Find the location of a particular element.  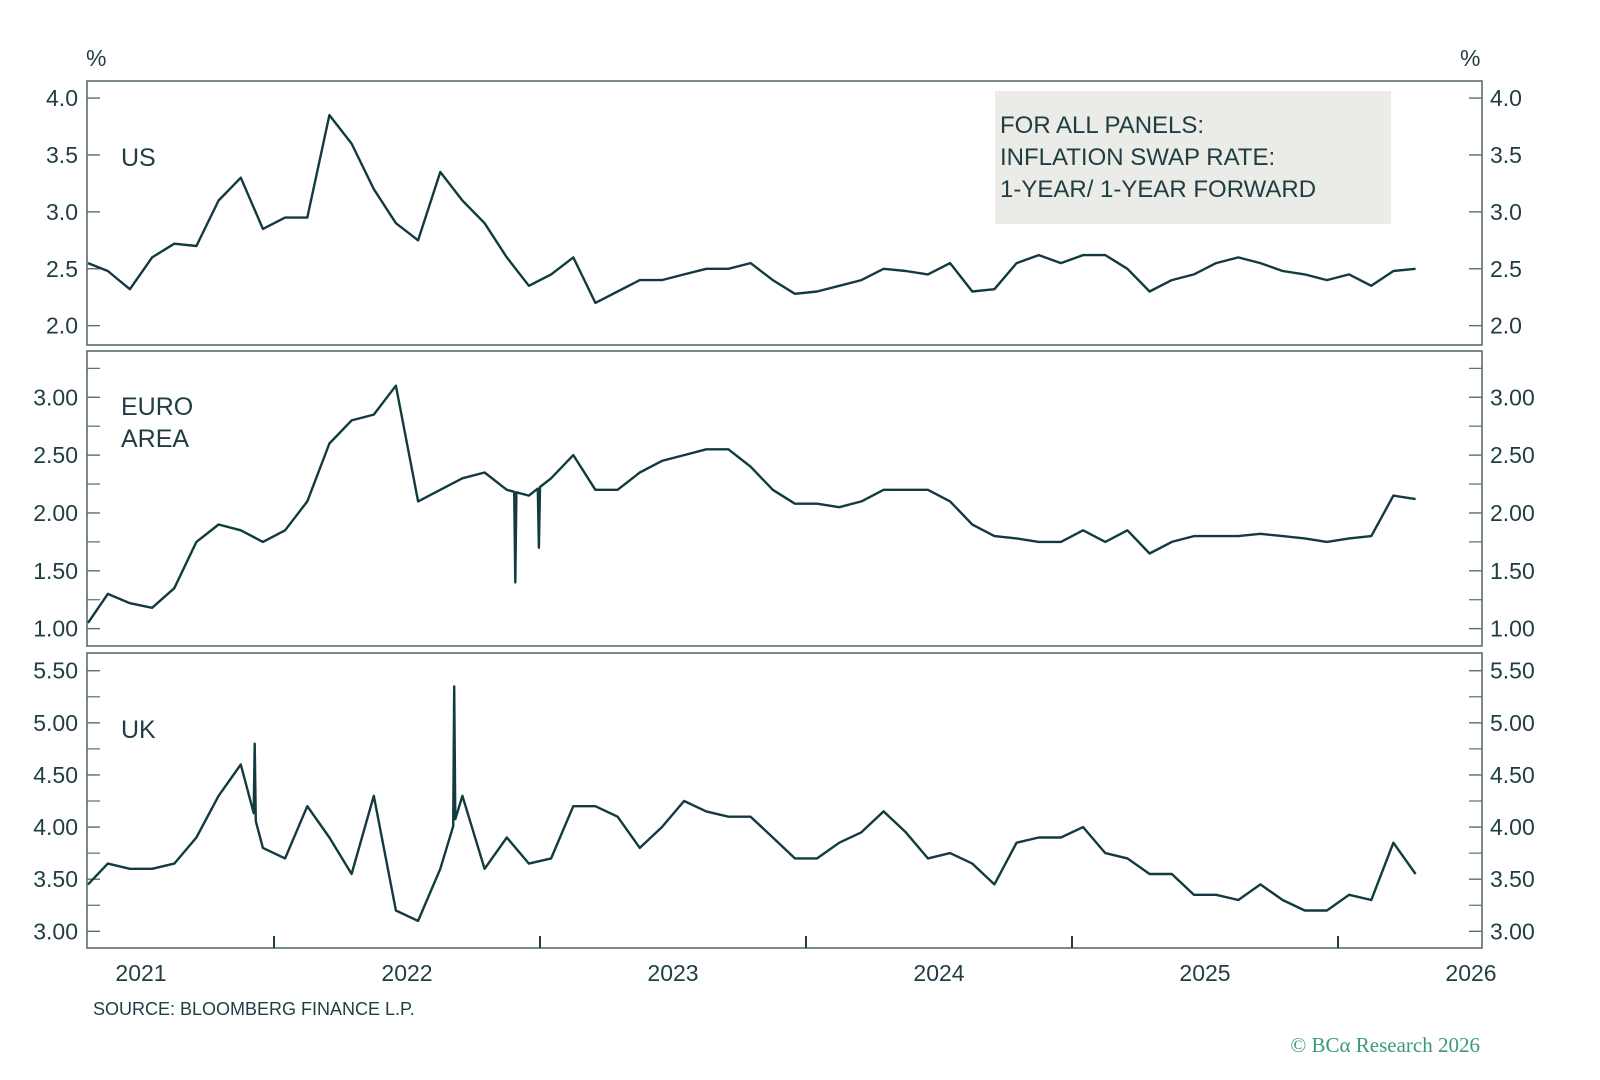

series-line-us is located at coordinates (751, 209).